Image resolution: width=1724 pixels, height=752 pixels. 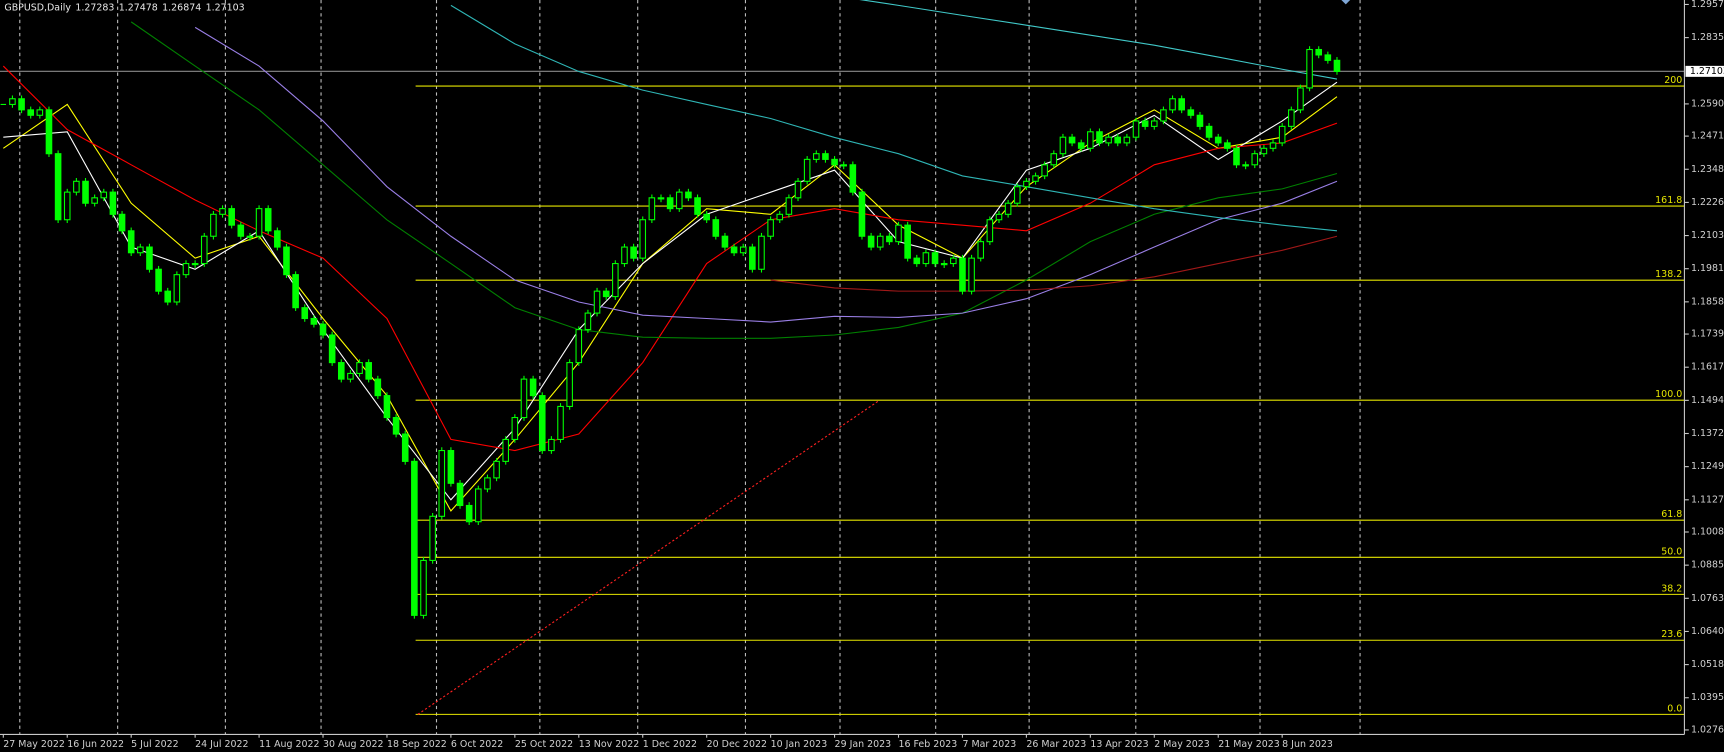 What do you see at coordinates (1671, 588) in the screenshot?
I see `fibo-label: 38.2` at bounding box center [1671, 588].